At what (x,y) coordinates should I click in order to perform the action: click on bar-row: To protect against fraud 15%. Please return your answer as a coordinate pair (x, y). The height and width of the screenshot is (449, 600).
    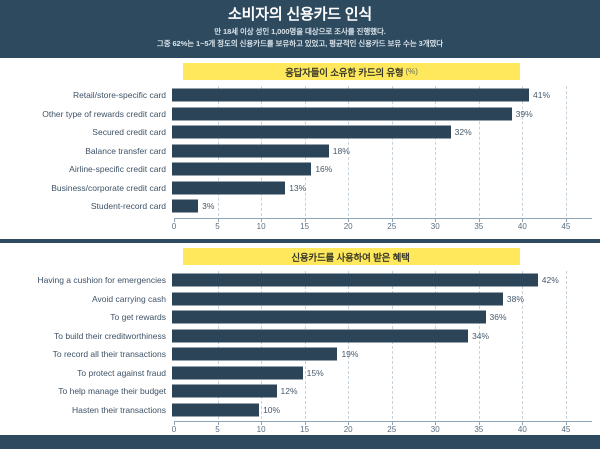
    Looking at the image, I should click on (300, 373).